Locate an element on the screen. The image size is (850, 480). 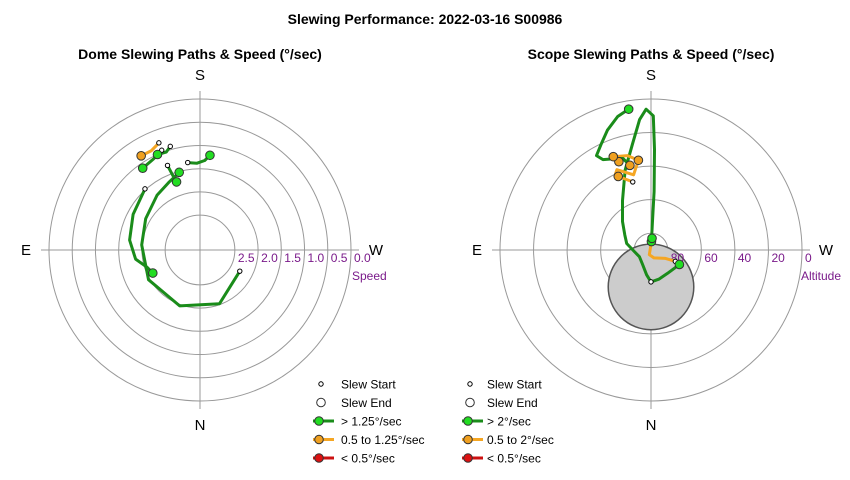
scope-compass-n: N is located at coordinates (651, 425).